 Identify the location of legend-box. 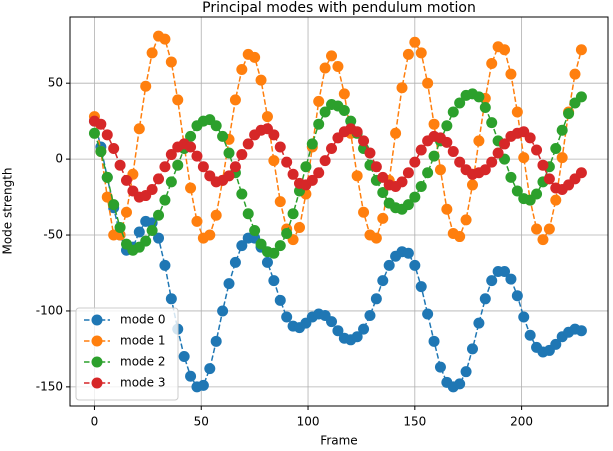
(127, 354).